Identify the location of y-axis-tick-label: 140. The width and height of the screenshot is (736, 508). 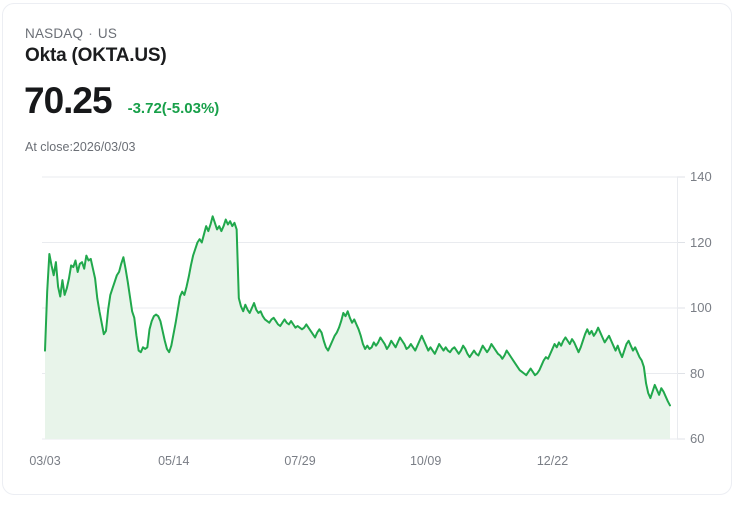
(701, 176).